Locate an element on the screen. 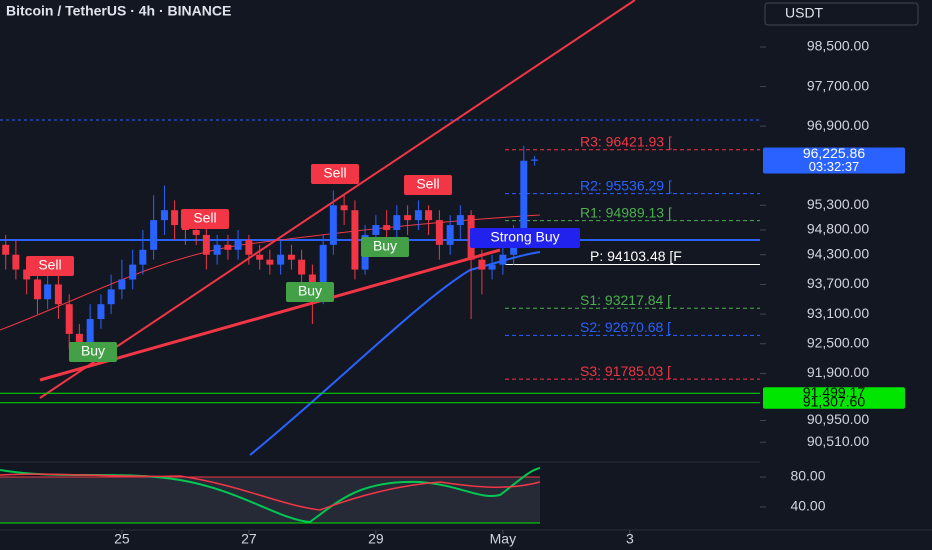  pivot-label: P: 94103.48 [F is located at coordinates (636, 256).